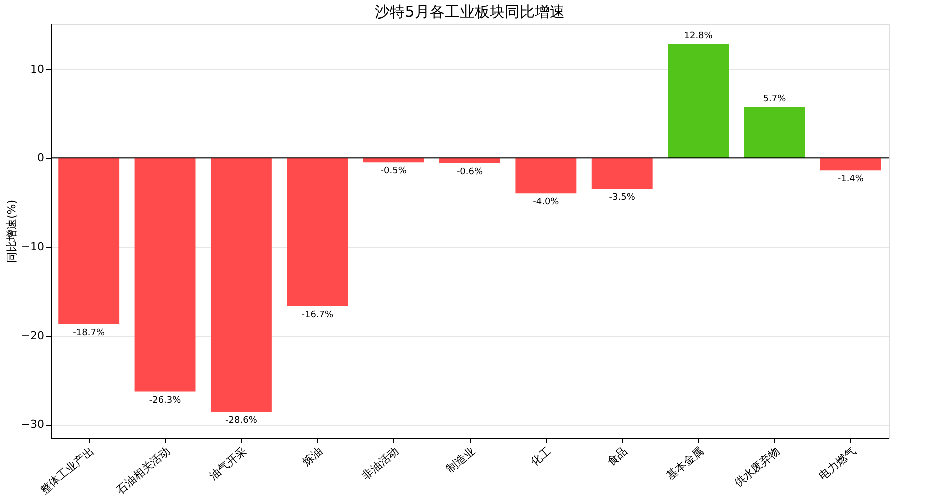 This screenshot has width=928, height=496. Describe the element at coordinates (11, 232) in the screenshot. I see `y-axis-title: 同比增速(%)` at that location.